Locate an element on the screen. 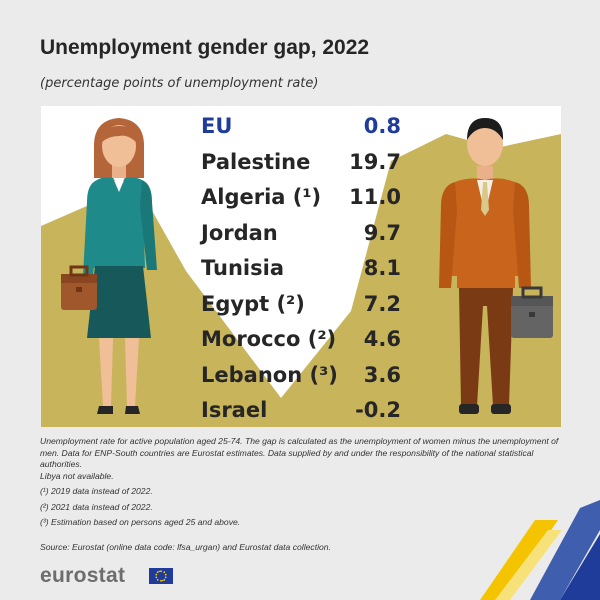  row-label: Lebanon (³) is located at coordinates (269, 374).